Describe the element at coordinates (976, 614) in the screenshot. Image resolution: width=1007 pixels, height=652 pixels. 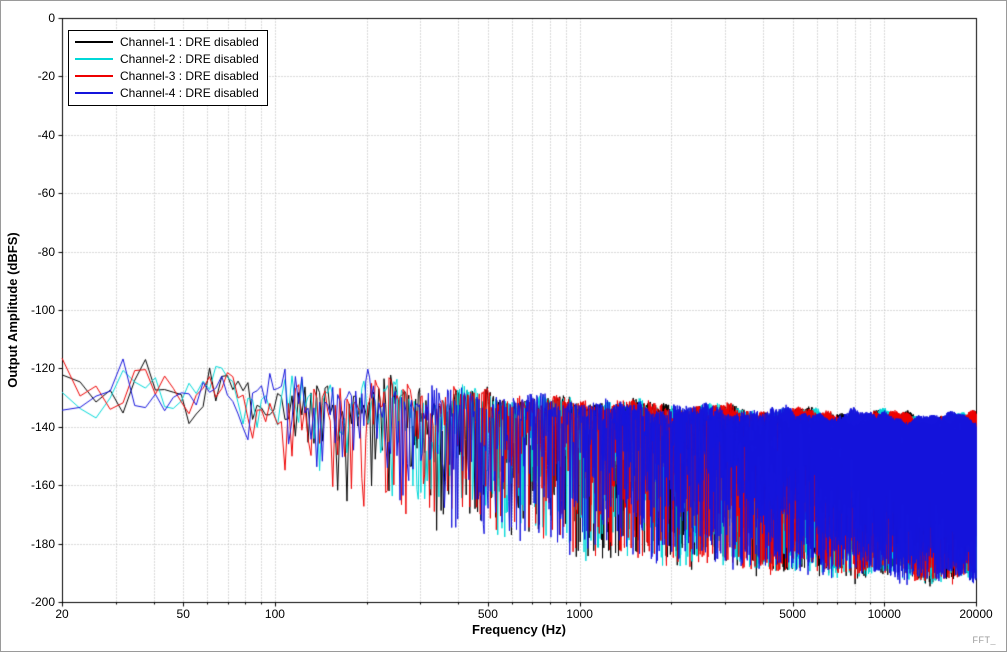
I see `x-tick-label: 20000` at that location.